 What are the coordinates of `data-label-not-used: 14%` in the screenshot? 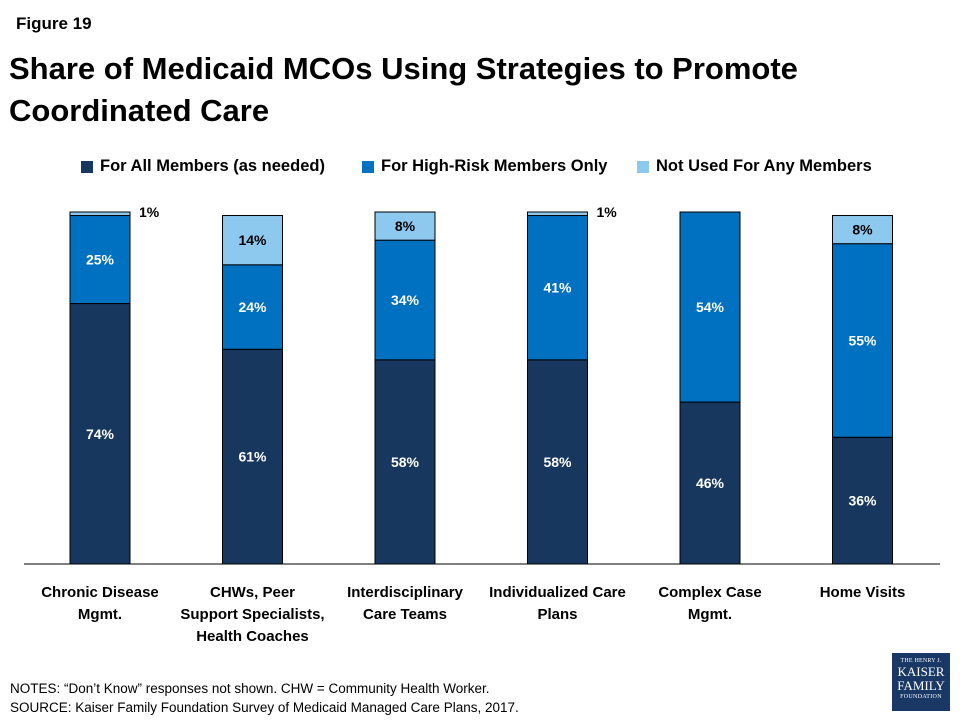 It's located at (252, 240).